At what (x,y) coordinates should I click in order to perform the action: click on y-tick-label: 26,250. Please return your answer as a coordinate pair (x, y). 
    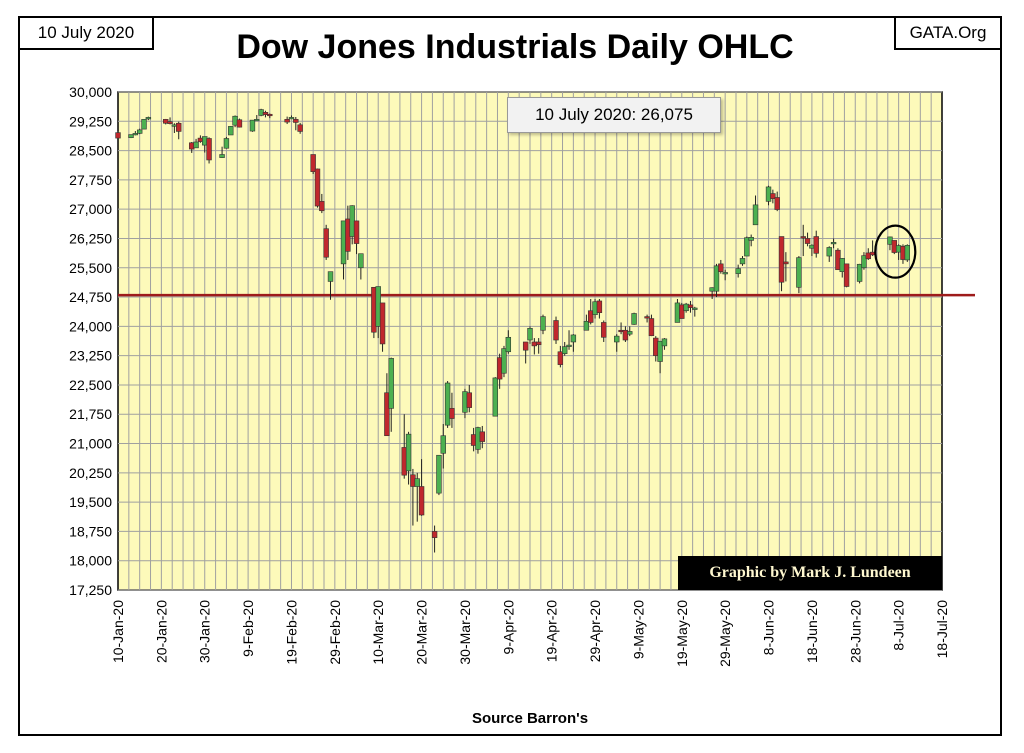
    Looking at the image, I should click on (90, 238).